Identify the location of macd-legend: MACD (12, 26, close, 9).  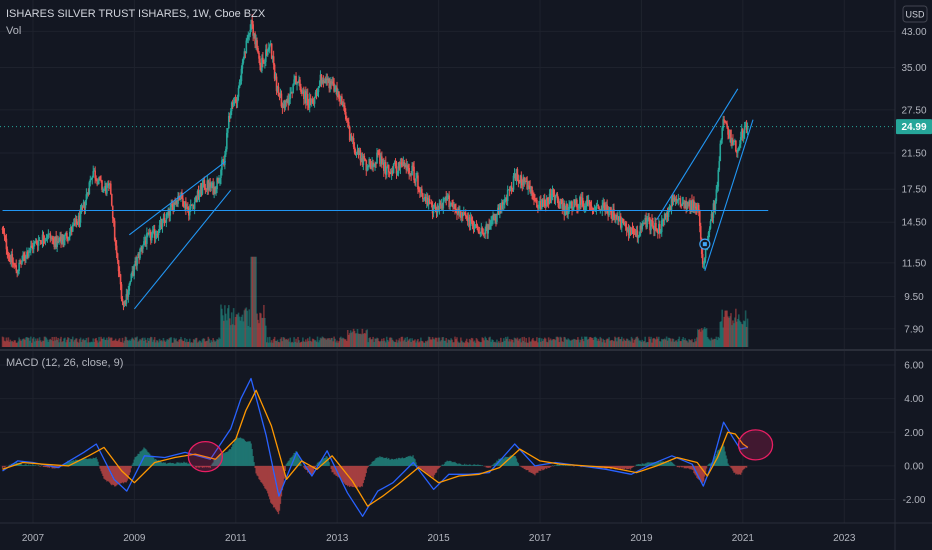
(64, 363).